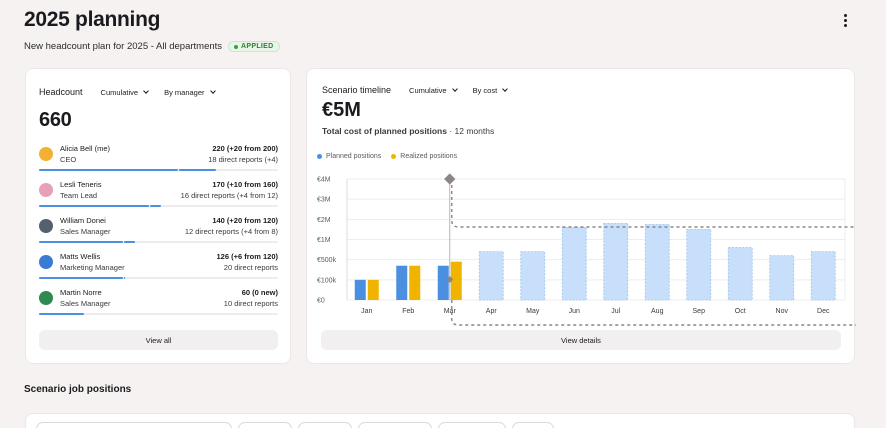 Image resolution: width=886 pixels, height=428 pixels. What do you see at coordinates (229, 195) in the screenshot?
I see `manager-direct-reports: 16 direct reports (+4 from 12)` at bounding box center [229, 195].